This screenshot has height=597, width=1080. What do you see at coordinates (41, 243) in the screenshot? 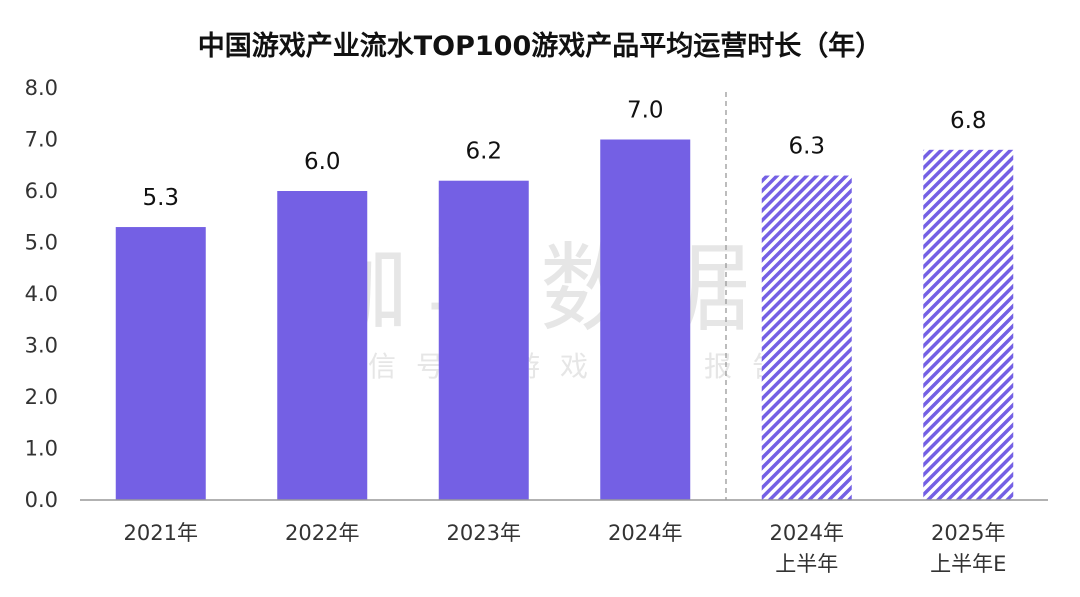
I see `y-tick-label: 5.0` at bounding box center [41, 243].